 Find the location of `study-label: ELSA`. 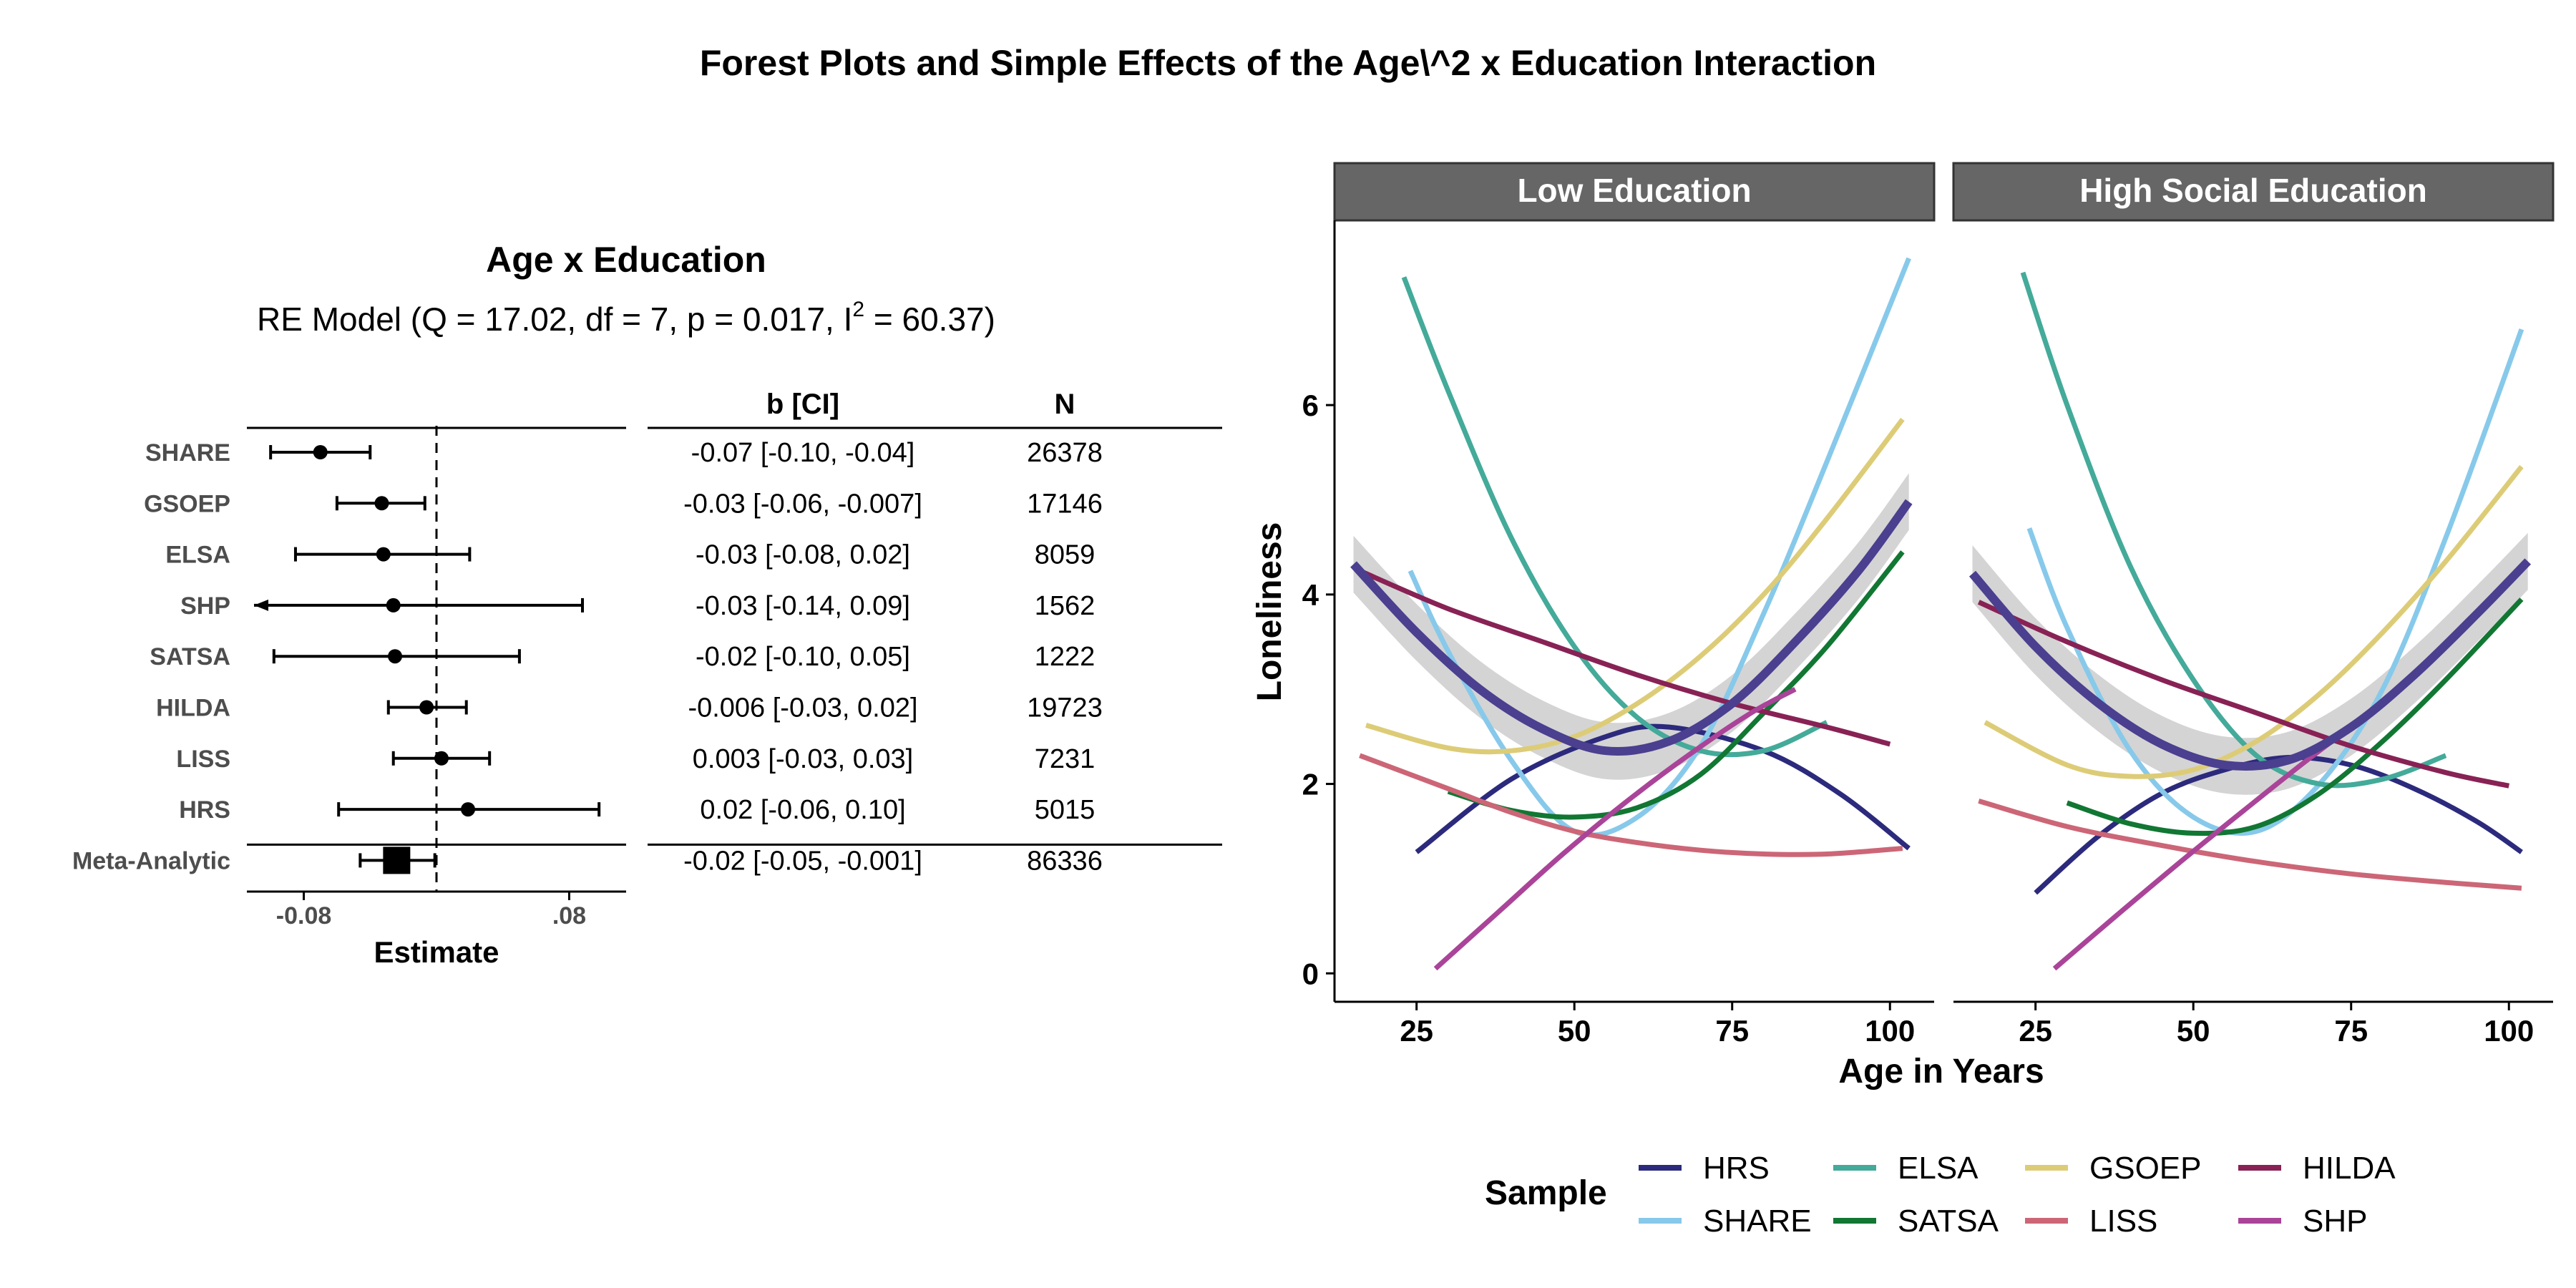

study-label: ELSA is located at coordinates (197, 555).